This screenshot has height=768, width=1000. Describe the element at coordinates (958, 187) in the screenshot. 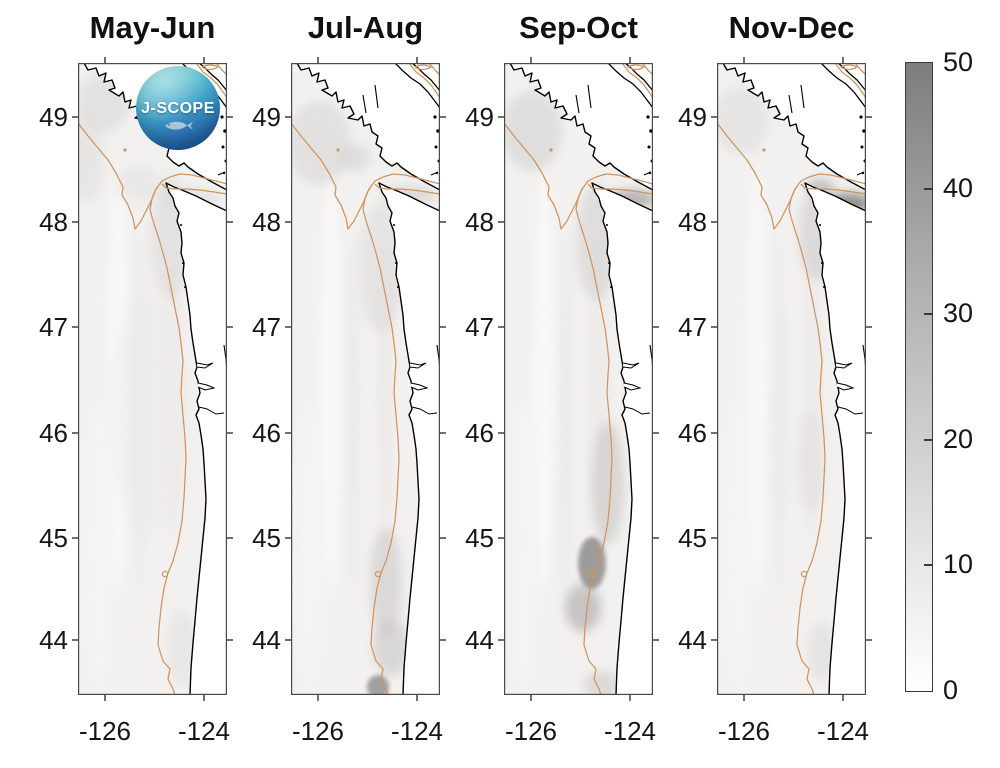

I see `colorbar-label: 40` at that location.